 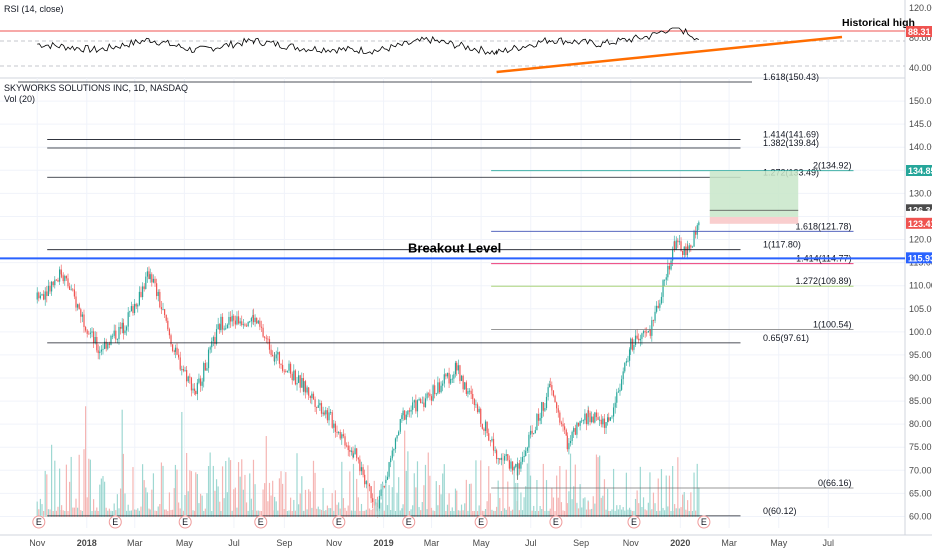 What do you see at coordinates (829, 543) in the screenshot?
I see `time-tick-label: Jul` at bounding box center [829, 543].